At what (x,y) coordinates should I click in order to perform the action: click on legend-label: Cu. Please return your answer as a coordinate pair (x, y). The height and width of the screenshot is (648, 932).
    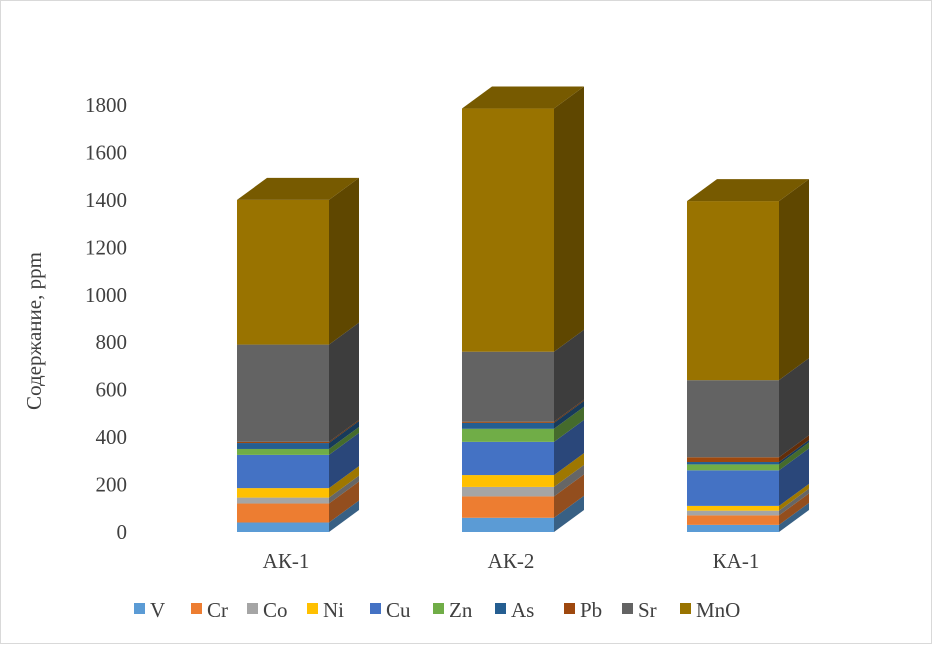
    Looking at the image, I should click on (398, 610).